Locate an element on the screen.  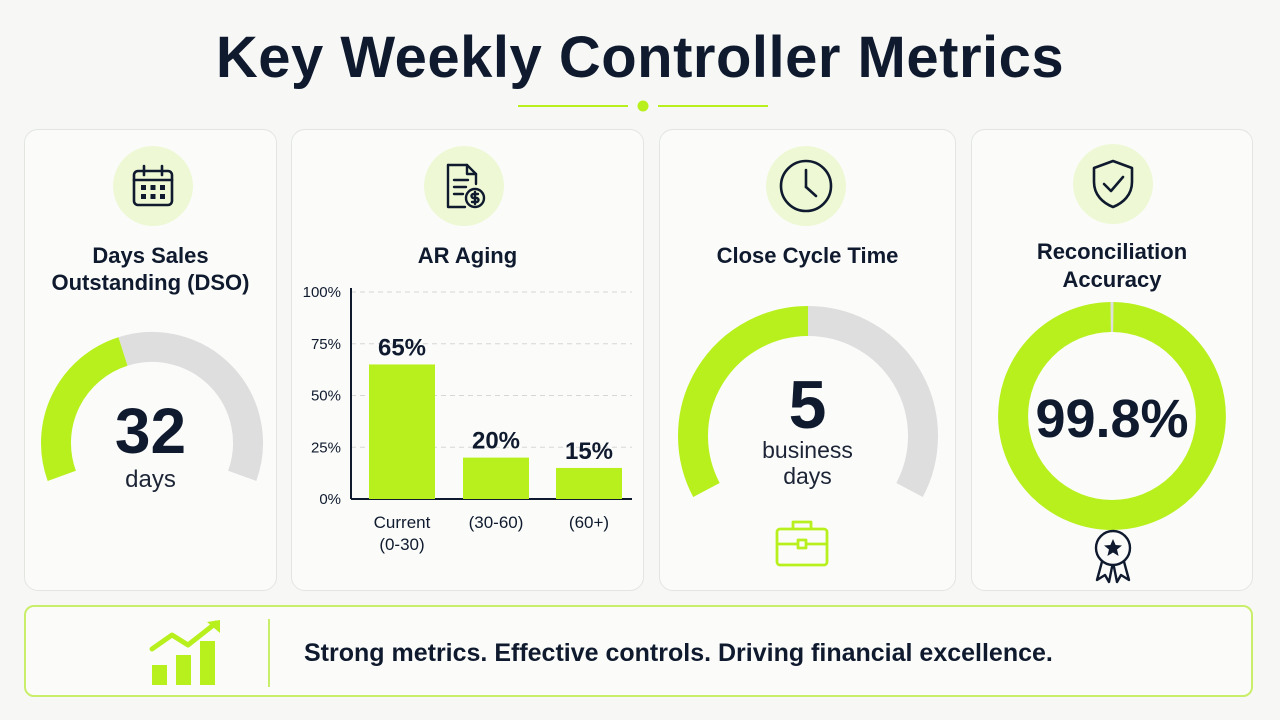
close-cycle-value: 5 is located at coordinates (807, 405).